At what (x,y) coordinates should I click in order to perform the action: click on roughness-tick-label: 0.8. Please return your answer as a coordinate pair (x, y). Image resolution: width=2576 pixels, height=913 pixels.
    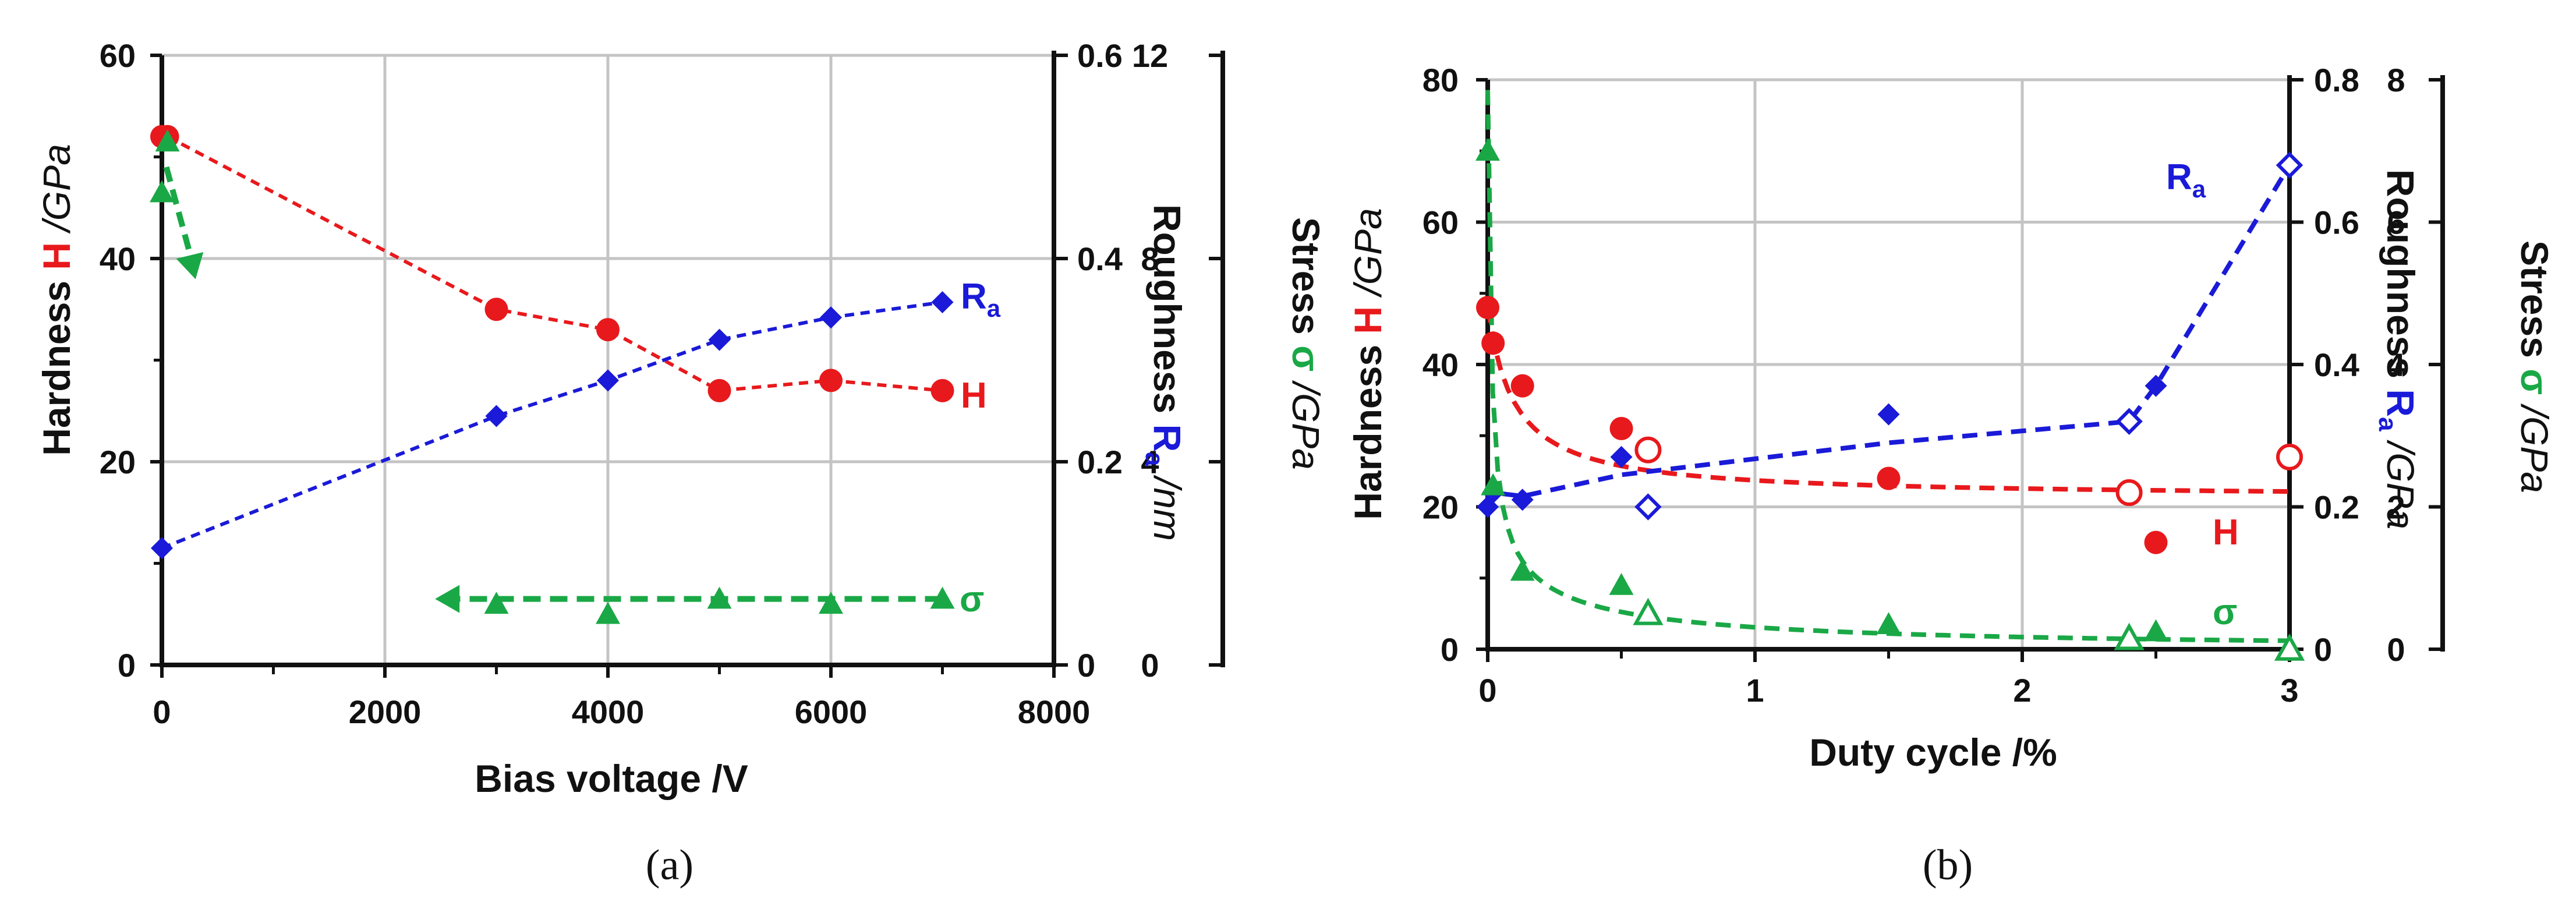
    Looking at the image, I should click on (2336, 80).